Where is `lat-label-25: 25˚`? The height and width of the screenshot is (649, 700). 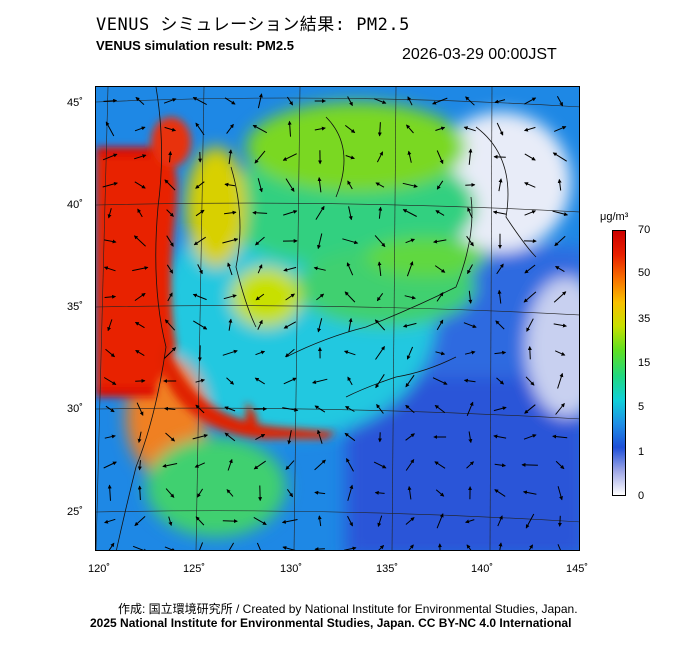
lat-label-25: 25˚ is located at coordinates (75, 512).